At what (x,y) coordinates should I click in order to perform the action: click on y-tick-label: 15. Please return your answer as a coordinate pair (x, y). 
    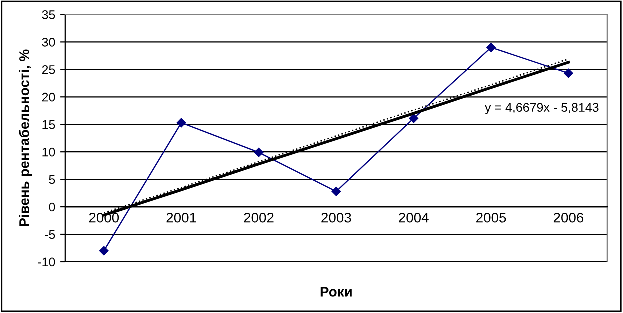
    Looking at the image, I should click on (49, 125).